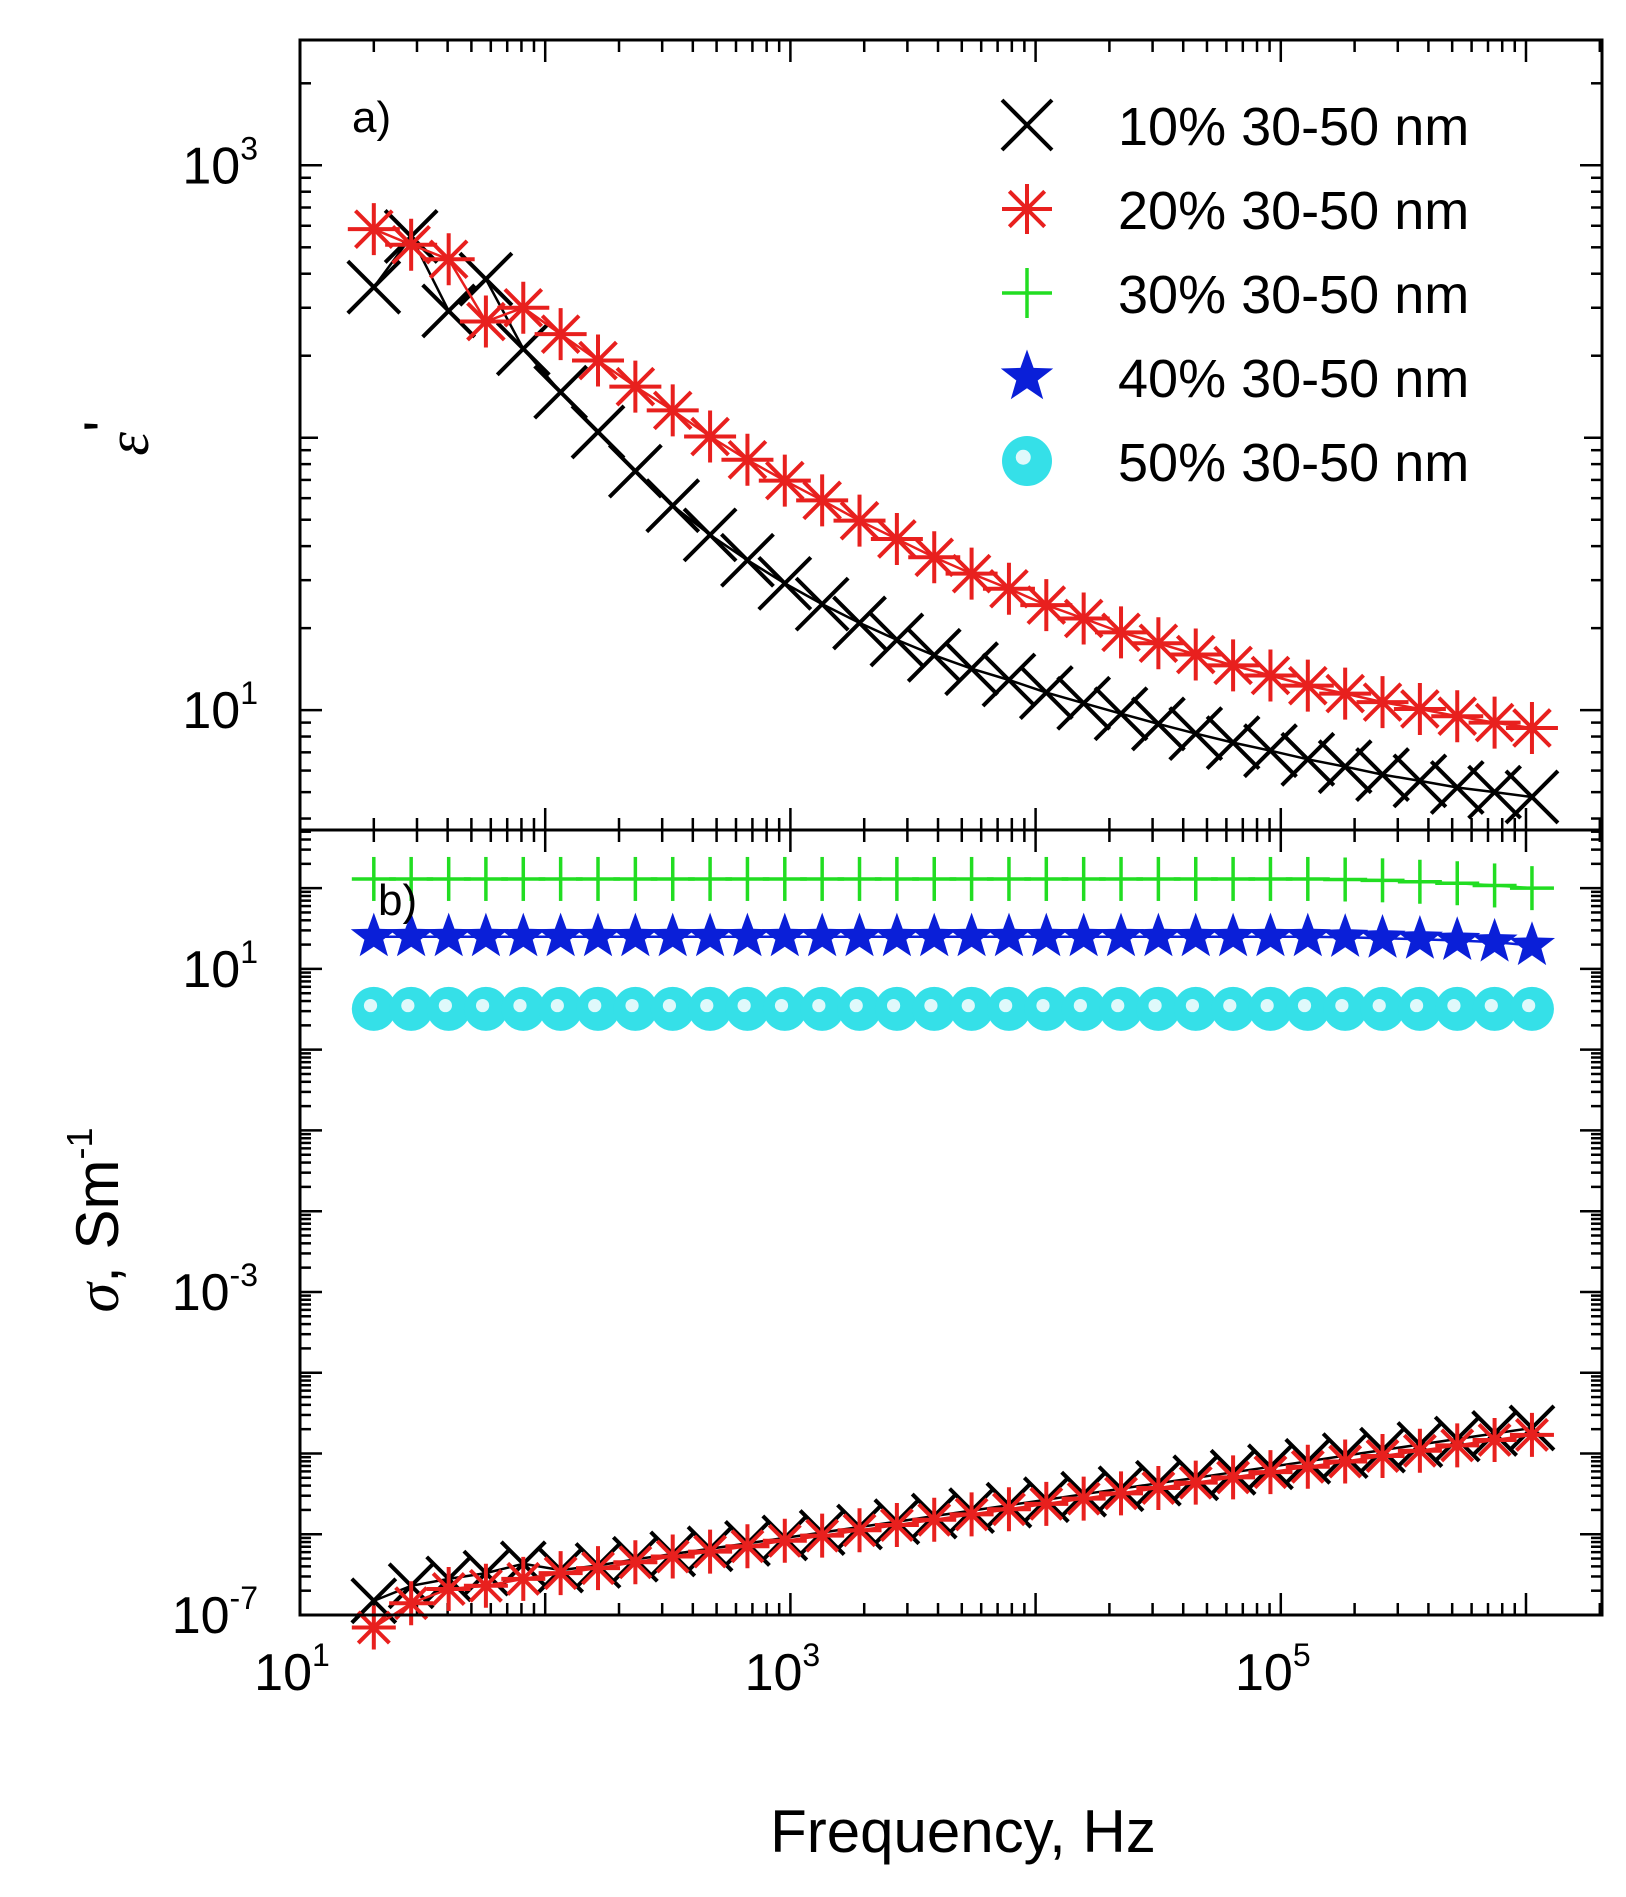  What do you see at coordinates (79, 1144) in the screenshot?
I see `panel-b-ylabel-exp: -1` at bounding box center [79, 1144].